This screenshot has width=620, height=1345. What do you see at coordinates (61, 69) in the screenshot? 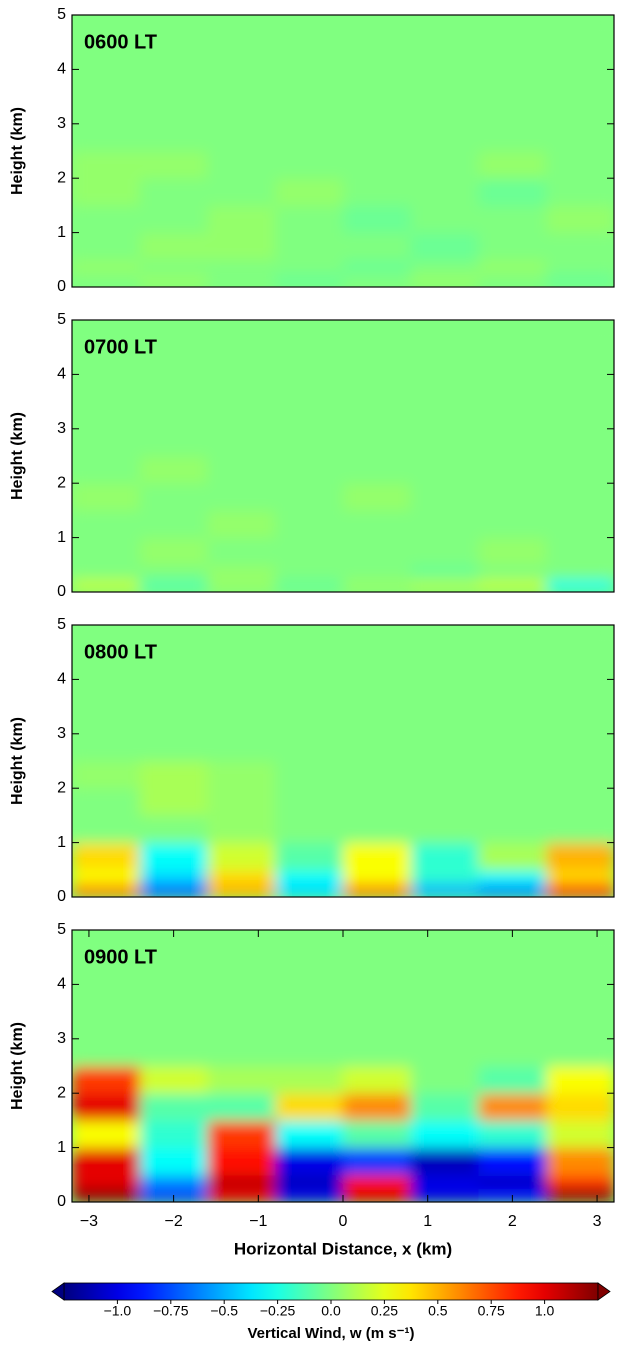
I see `y-tick-label: 4` at bounding box center [61, 69].